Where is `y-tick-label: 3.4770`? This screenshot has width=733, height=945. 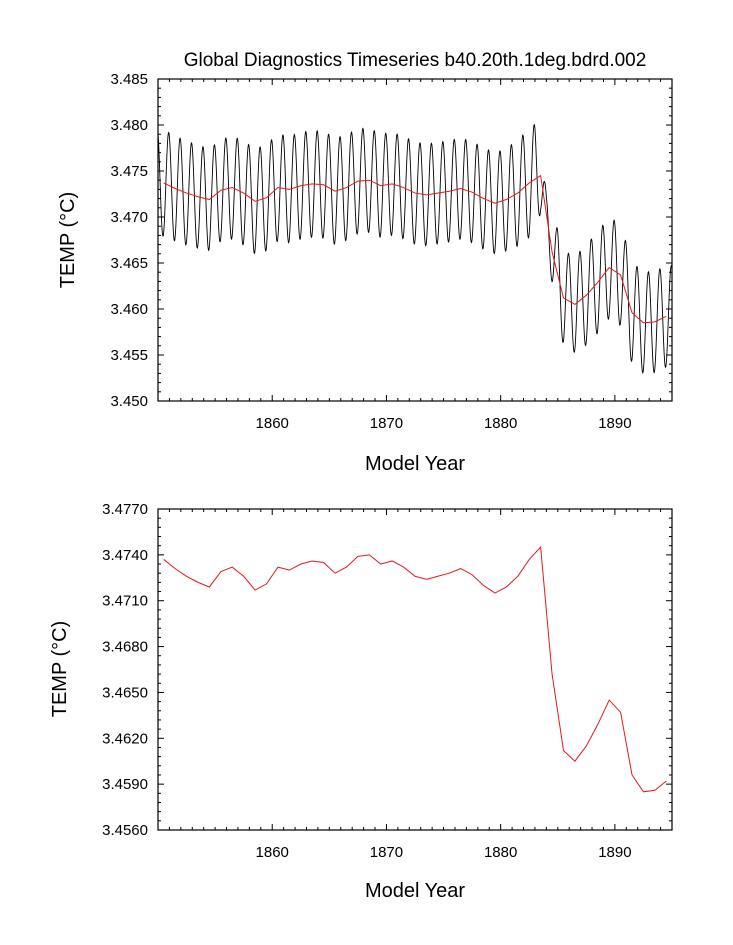
y-tick-label: 3.4770 is located at coordinates (125, 509).